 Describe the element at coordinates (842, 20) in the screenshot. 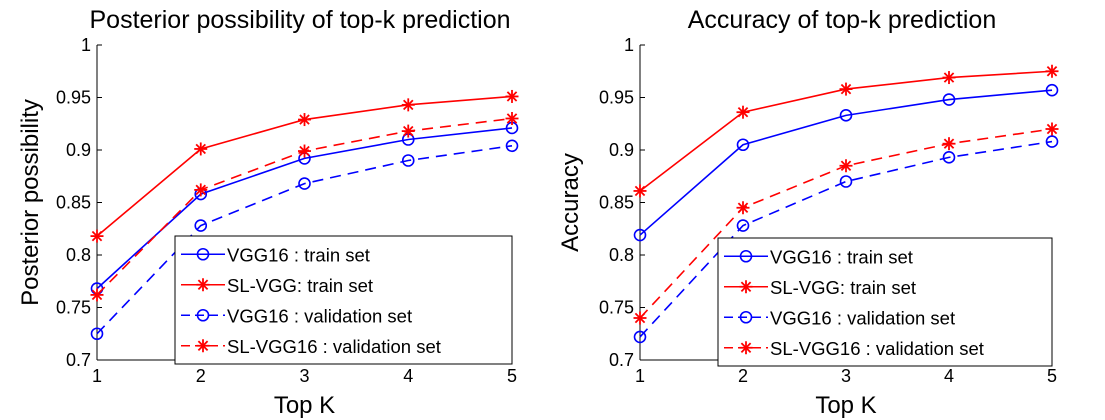

I see `chart-title: Accuracy of top-k prediction` at that location.